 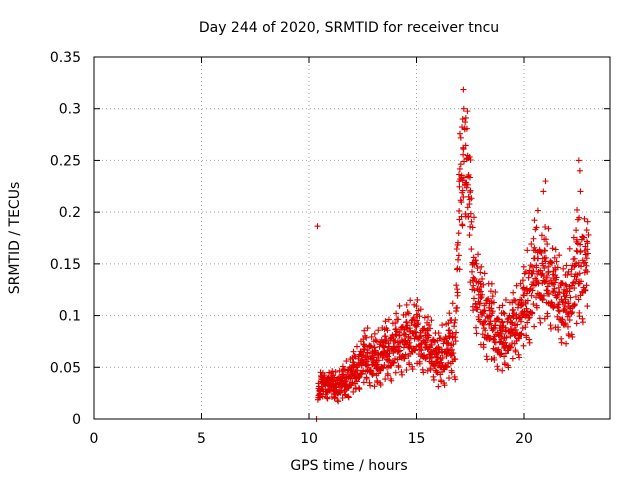 I want to click on y-tick-label: 0.2, so click(x=70, y=213).